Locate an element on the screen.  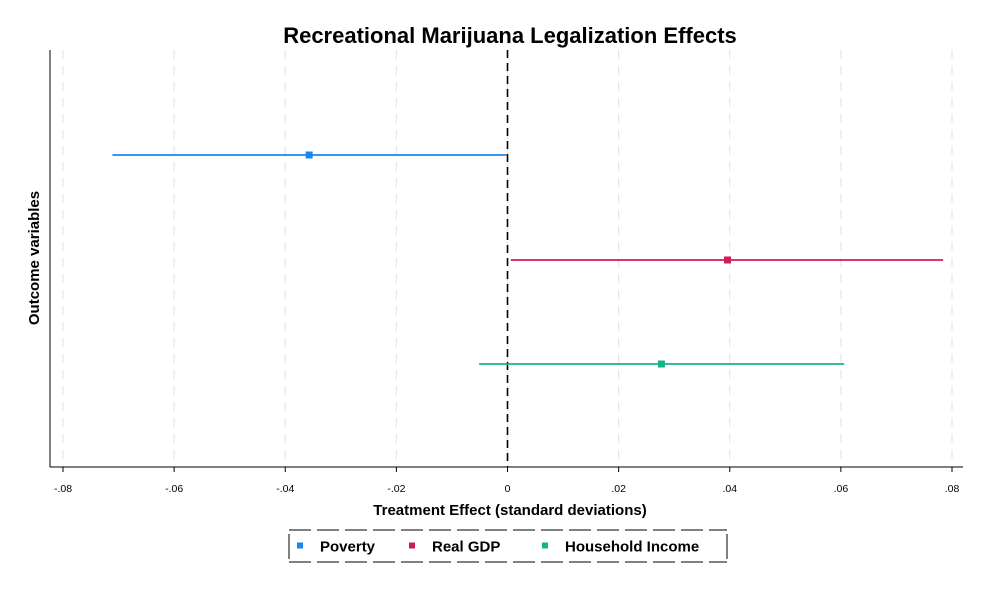
legend: Poverty Real GDP Household Income is located at coordinates (508, 546).